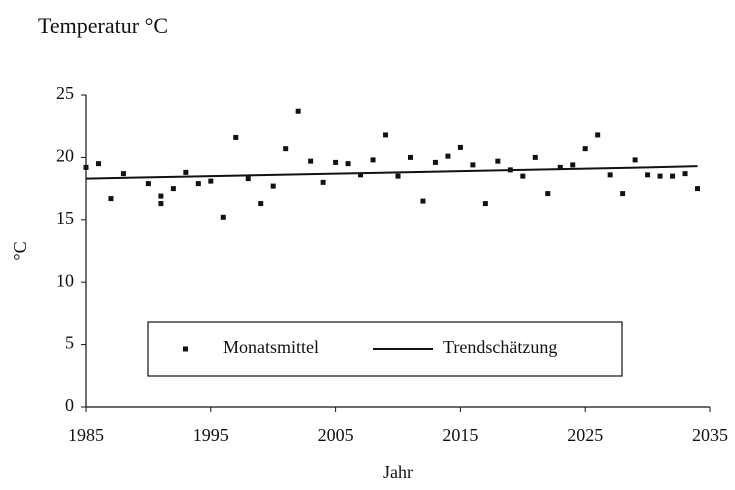 The width and height of the screenshot is (735, 490). Describe the element at coordinates (69, 343) in the screenshot. I see `y-tick-label: 5` at that location.